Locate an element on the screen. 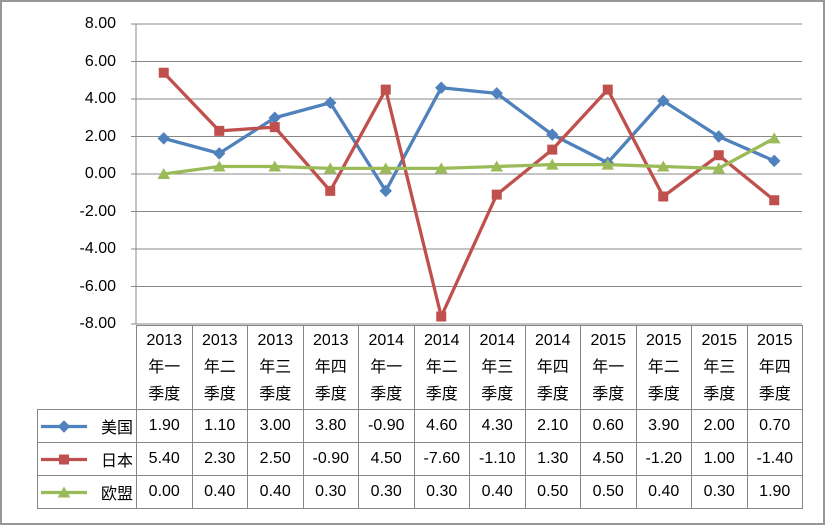 The width and height of the screenshot is (825, 525). y-axis-tick-label: -8.00 is located at coordinates (97, 323).